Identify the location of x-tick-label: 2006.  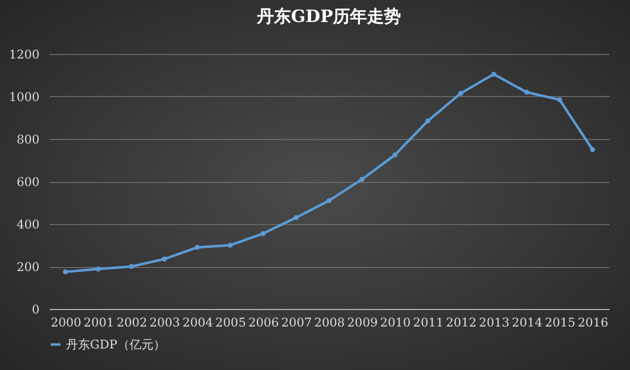
(263, 323).